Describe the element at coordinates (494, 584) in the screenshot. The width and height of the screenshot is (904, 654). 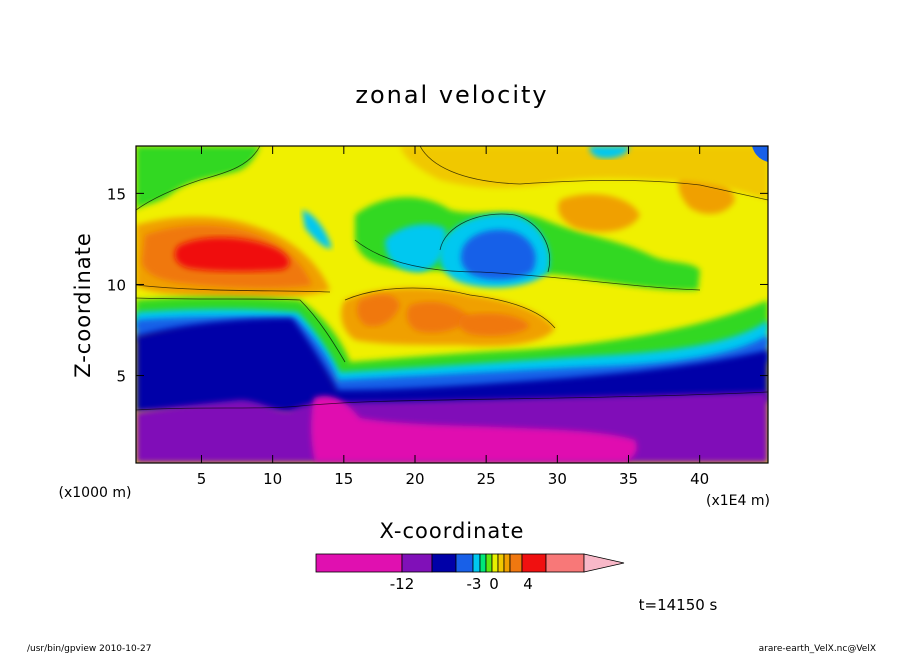
I see `colorbar-label: 0` at that location.